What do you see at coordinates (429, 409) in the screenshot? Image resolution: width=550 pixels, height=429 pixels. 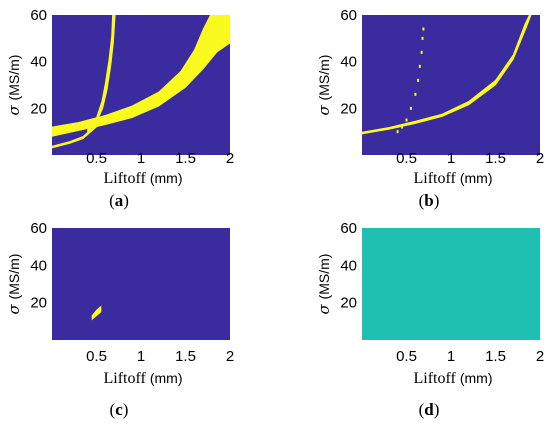 I see `panel-caption: (d)` at bounding box center [429, 409].